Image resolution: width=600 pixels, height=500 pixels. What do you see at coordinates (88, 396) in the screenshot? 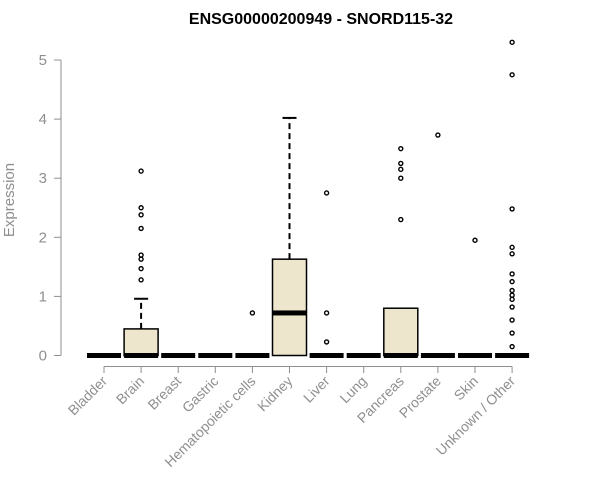
I see `x-tick-label: Bladder` at bounding box center [88, 396].